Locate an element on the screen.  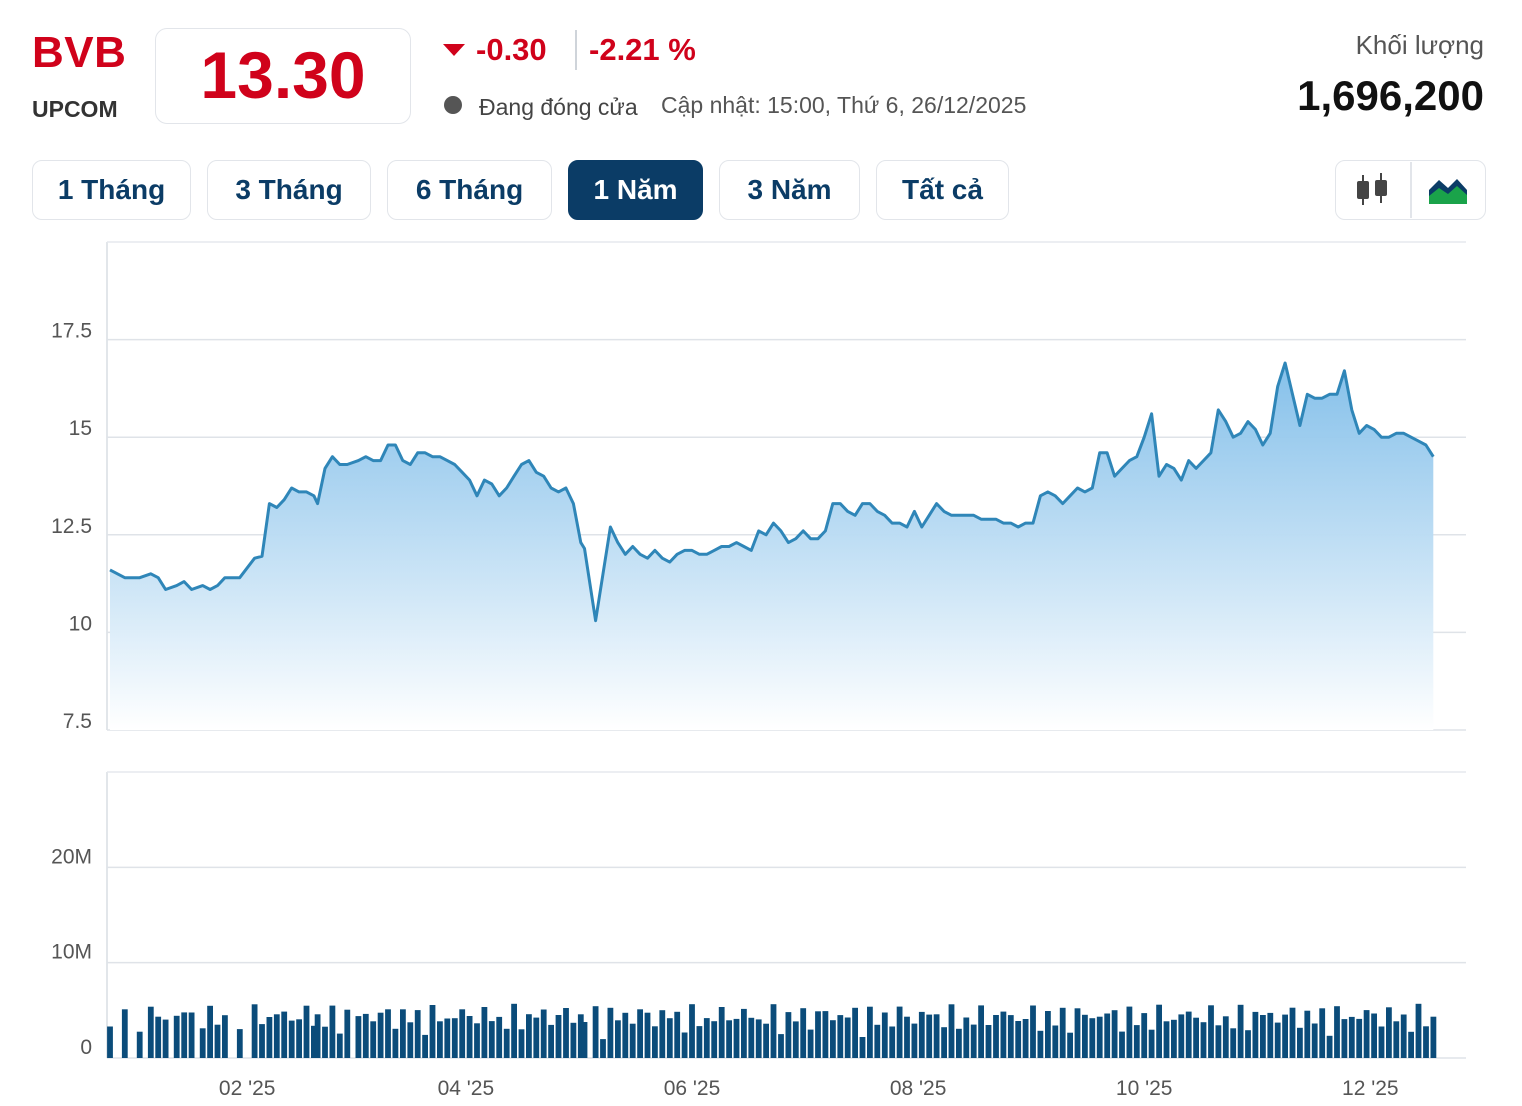
price-y-tick-label: 17.5 is located at coordinates (71, 331).